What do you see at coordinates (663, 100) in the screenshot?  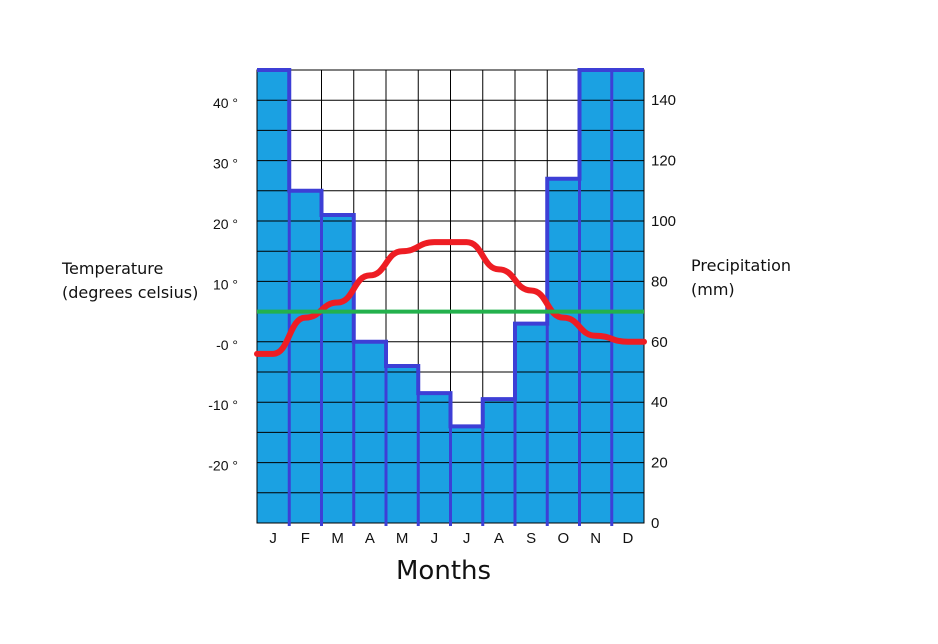 I see `precipitation-tick-label: 140` at bounding box center [663, 100].